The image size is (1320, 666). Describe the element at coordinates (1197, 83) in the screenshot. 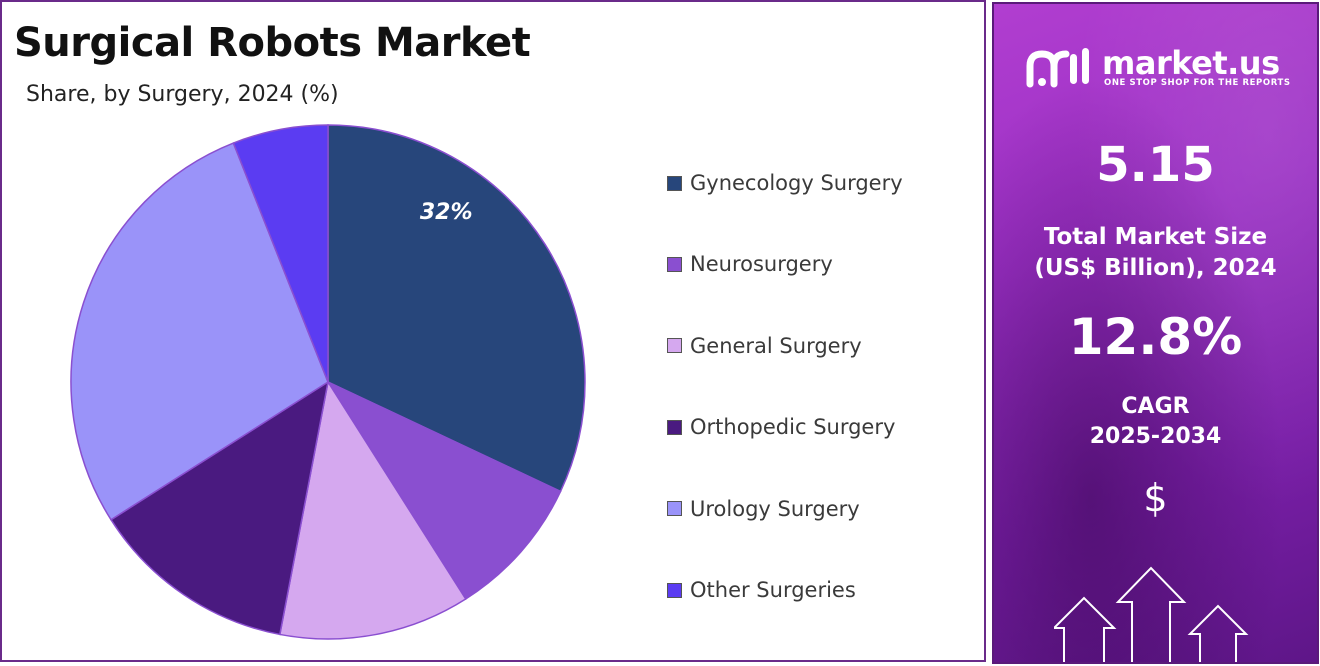

I see `brand-tagline: ONE STOP SHOP FOR THE REPORTS` at that location.